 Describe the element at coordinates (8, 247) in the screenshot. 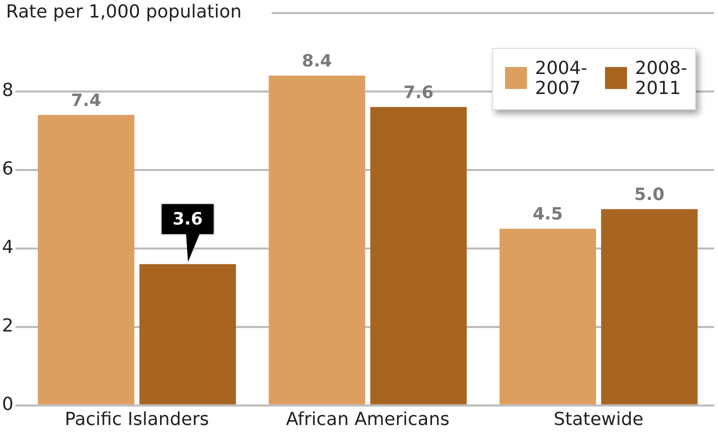

I see `y-tick-label: 4` at that location.